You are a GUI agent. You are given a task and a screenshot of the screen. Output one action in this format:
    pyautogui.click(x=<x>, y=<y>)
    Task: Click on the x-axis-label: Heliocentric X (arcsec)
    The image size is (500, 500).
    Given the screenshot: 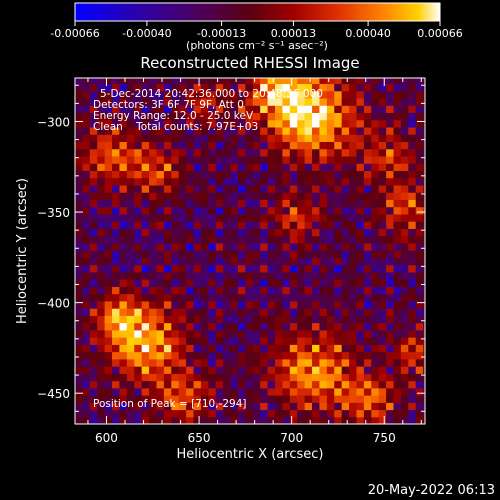 What is the action you would take?
    pyautogui.click(x=250, y=454)
    